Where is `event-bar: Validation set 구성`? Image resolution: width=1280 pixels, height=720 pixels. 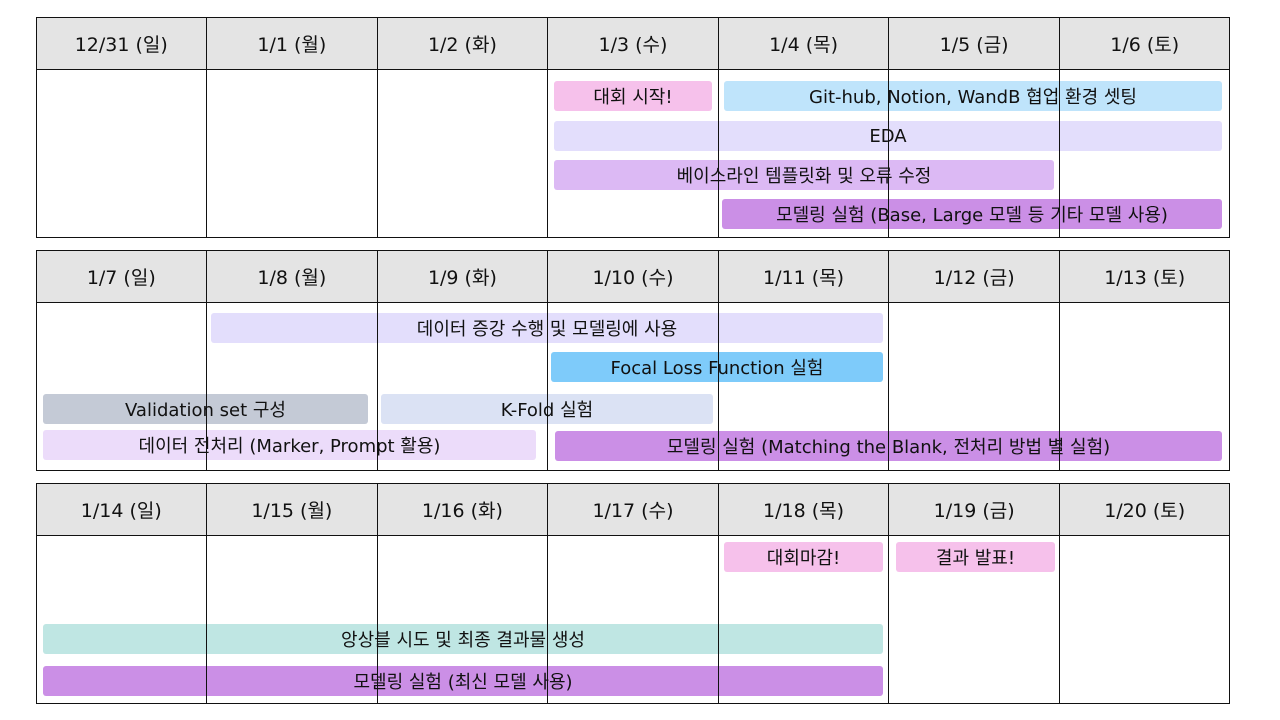 event-bar: Validation set 구성 is located at coordinates (205, 409).